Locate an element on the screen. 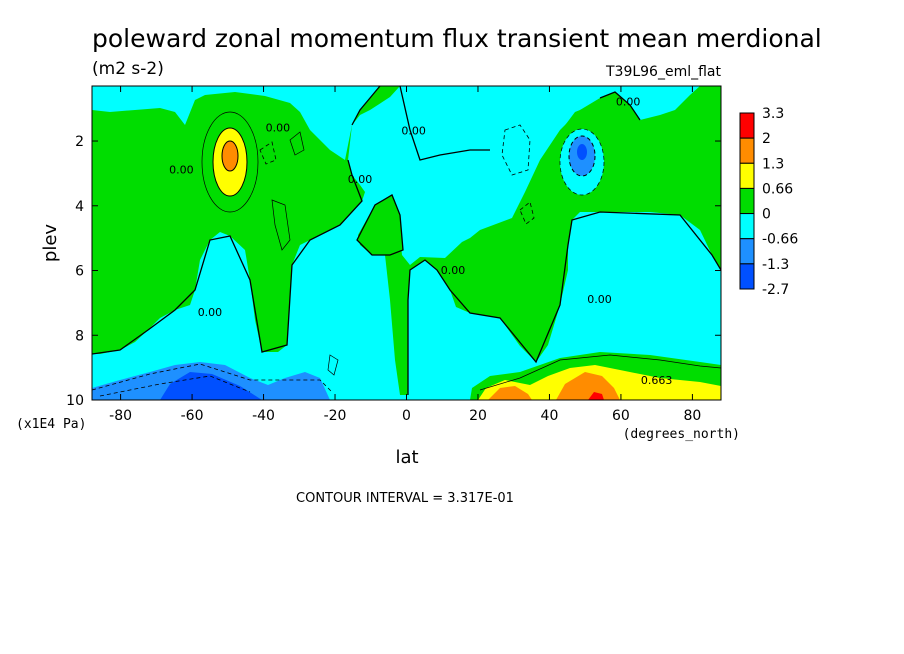 This screenshot has height=654, width=904. y-axis-label: plev is located at coordinates (50, 243).